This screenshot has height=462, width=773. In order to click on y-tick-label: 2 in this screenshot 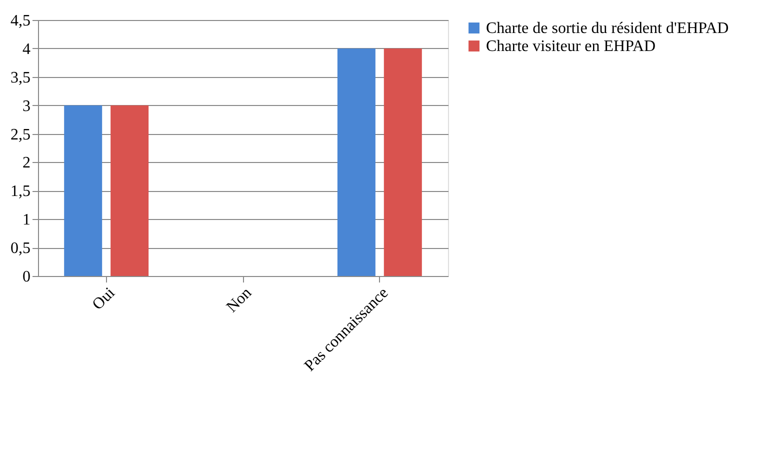, I will do `click(26, 163)`.